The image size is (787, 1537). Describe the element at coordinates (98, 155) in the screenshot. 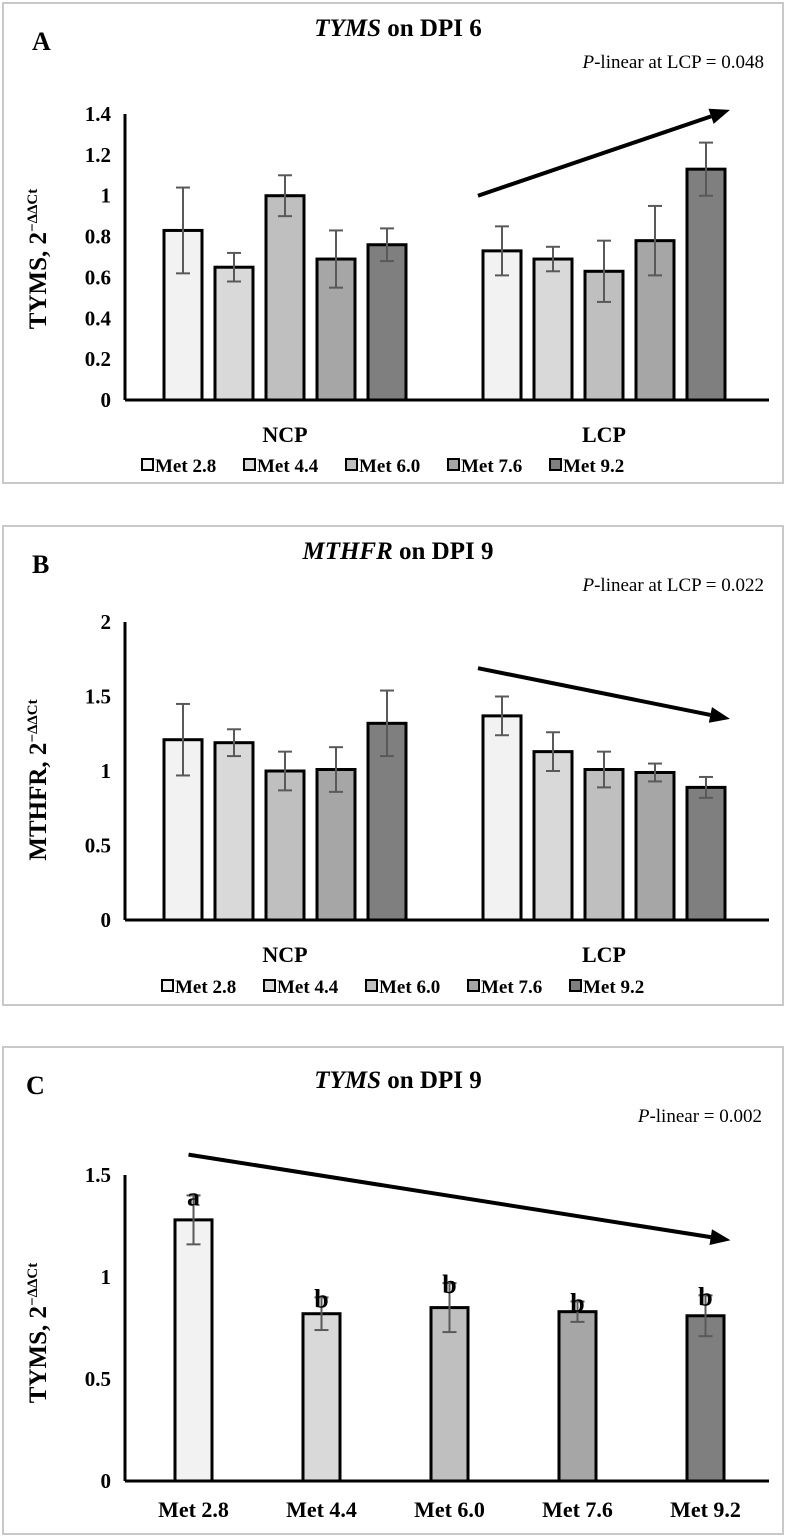

I see `y-tick-label: 1.2` at that location.